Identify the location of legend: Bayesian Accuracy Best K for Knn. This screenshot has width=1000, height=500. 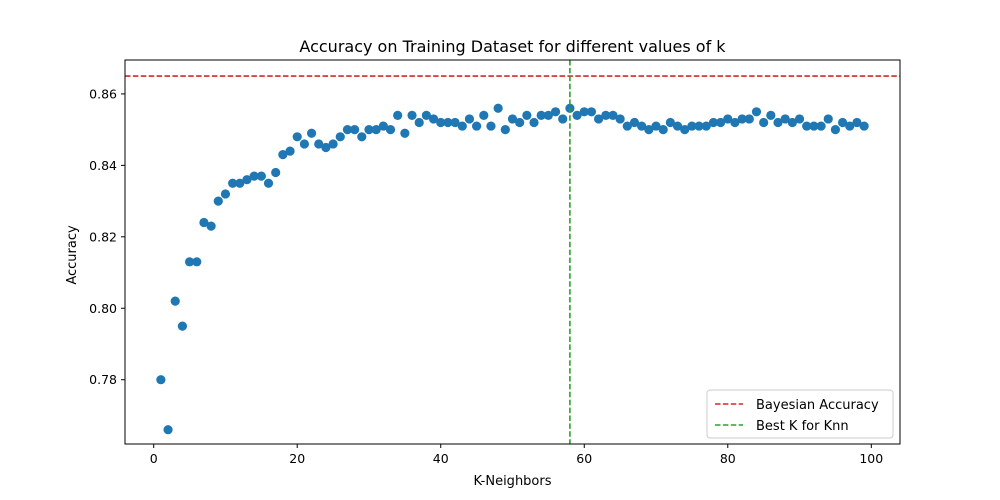
(800, 414).